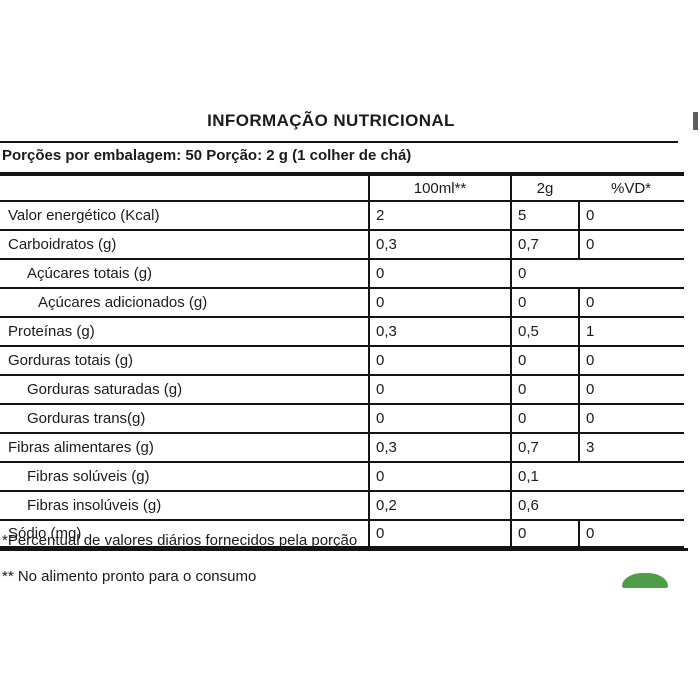 This screenshot has width=700, height=700. I want to click on table-row: Fibras alimentares (g) 0,3 0,7 3, so click(342, 448).